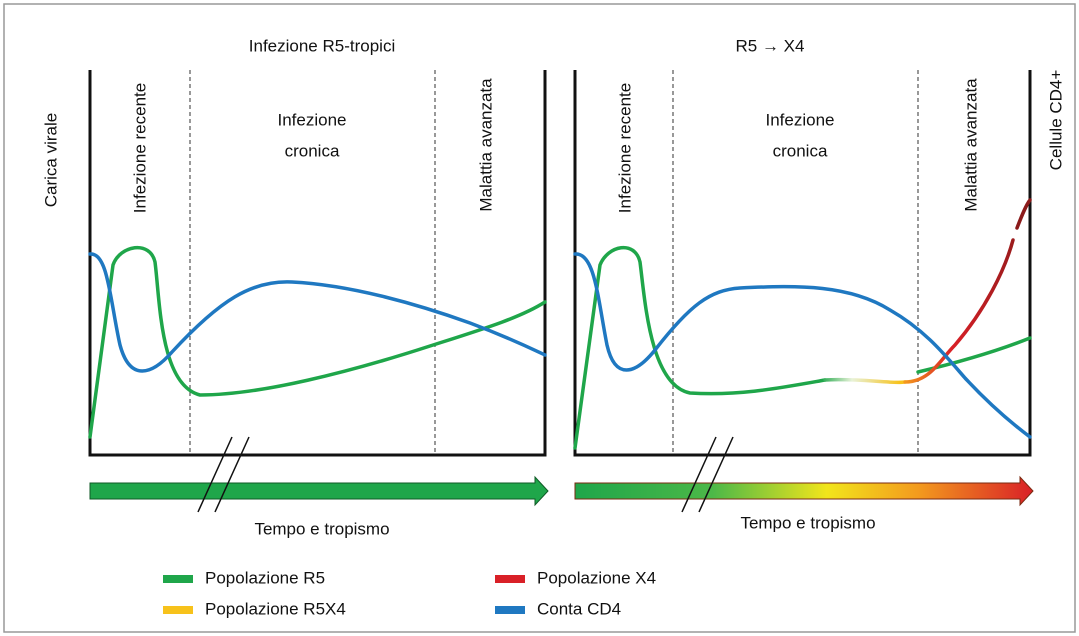 This screenshot has height=636, width=1079. I want to click on legend-label: Popolazione X4, so click(596, 577).